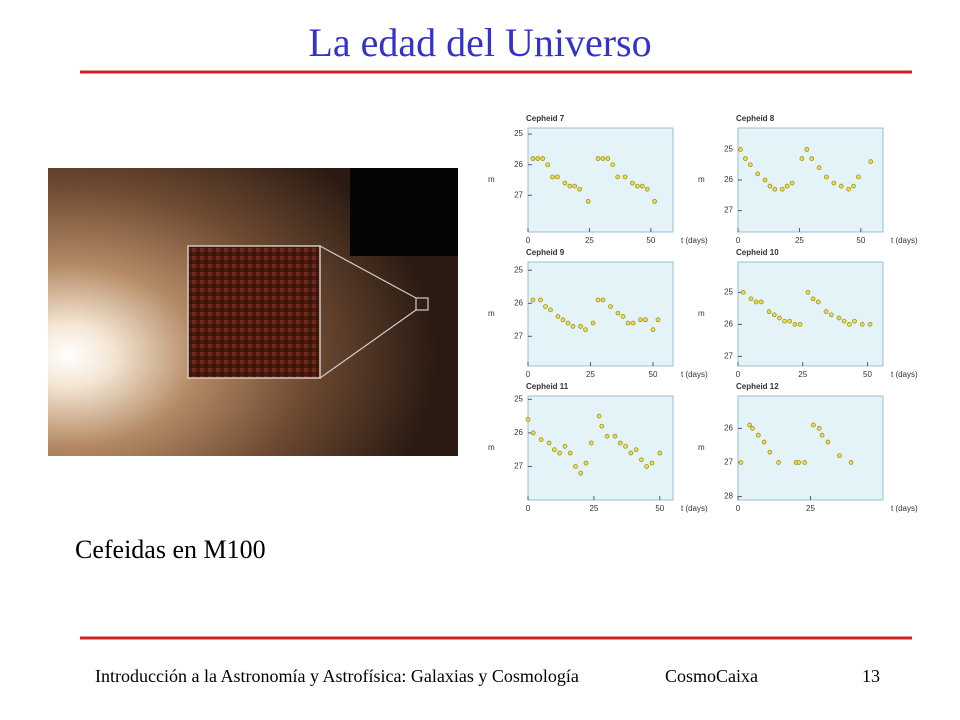 The height and width of the screenshot is (720, 960). Describe the element at coordinates (545, 252) in the screenshot. I see `chart-title: Cepheid 9` at that location.